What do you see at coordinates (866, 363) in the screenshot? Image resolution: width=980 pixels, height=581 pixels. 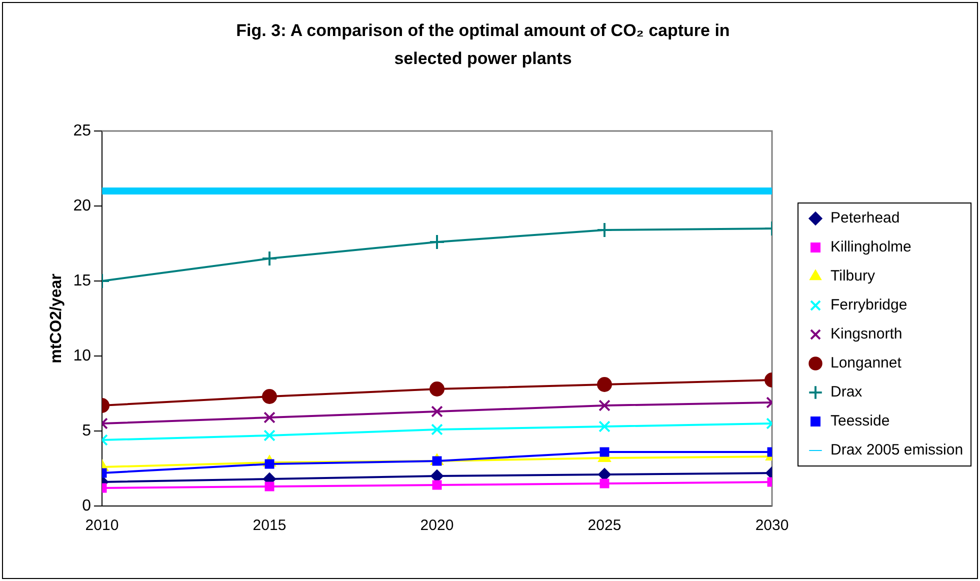 I see `legend-label: Longannet` at bounding box center [866, 363].